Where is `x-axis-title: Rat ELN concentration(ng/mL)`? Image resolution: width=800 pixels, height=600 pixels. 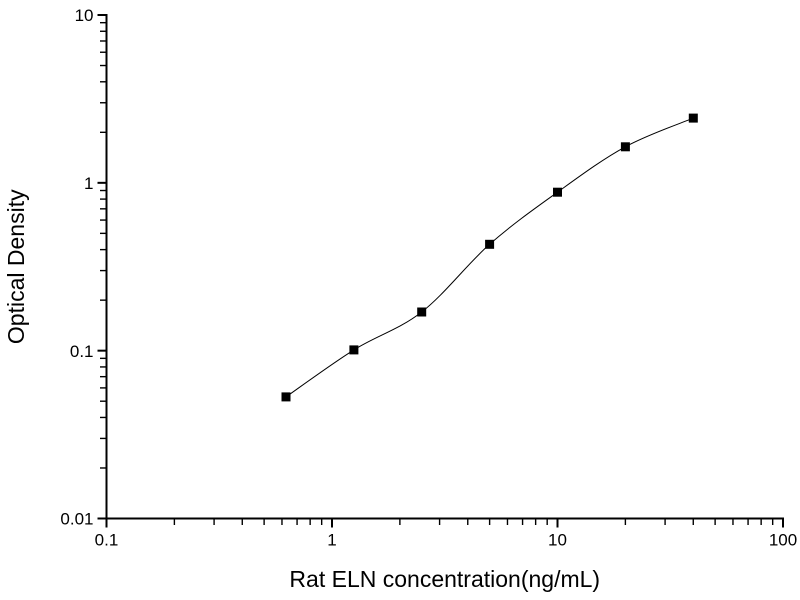 x-axis-title: Rat ELN concentration(ng/mL) is located at coordinates (444, 579).